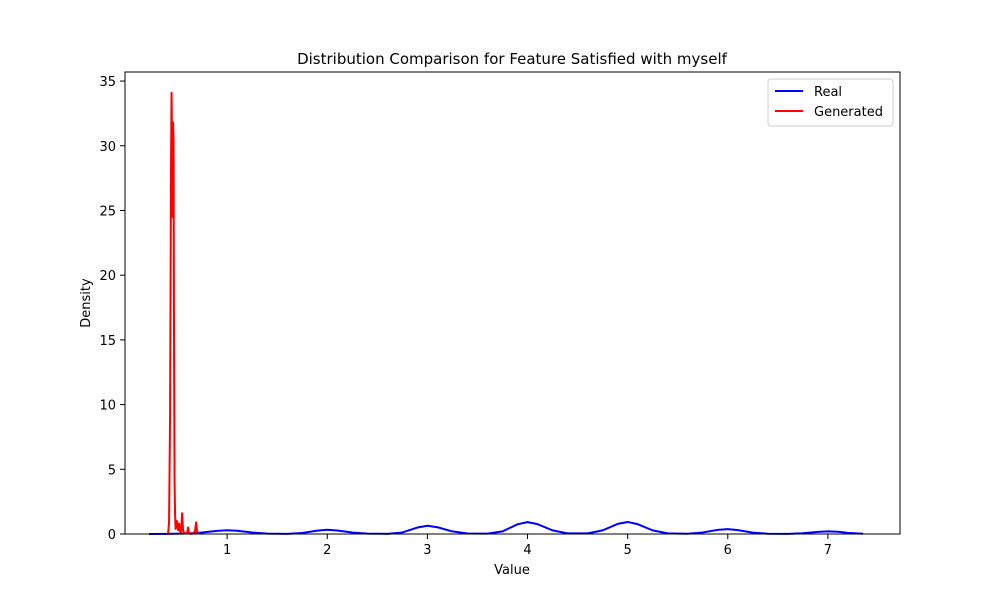 This screenshot has height=600, width=1000. Describe the element at coordinates (86, 303) in the screenshot. I see `y-axis-label: Density` at that location.